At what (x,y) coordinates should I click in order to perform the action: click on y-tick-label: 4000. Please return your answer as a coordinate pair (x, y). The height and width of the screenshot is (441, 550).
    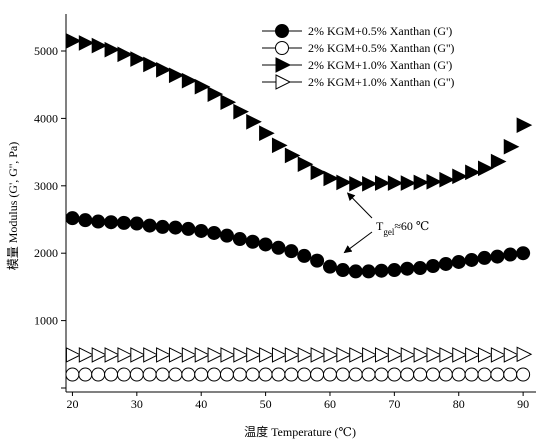
    Looking at the image, I should click on (46, 118).